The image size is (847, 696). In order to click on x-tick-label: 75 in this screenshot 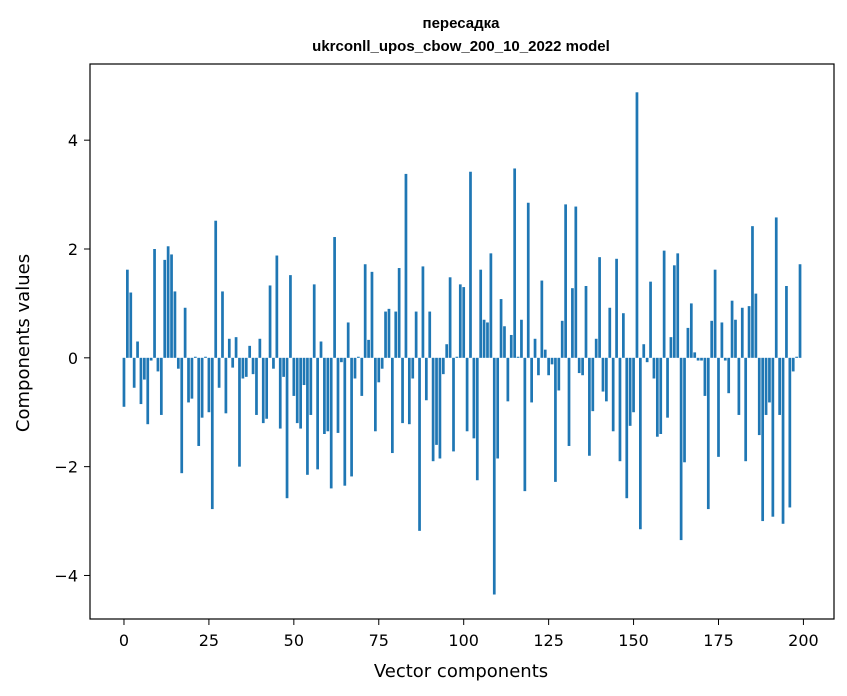, I will do `click(379, 640)`.